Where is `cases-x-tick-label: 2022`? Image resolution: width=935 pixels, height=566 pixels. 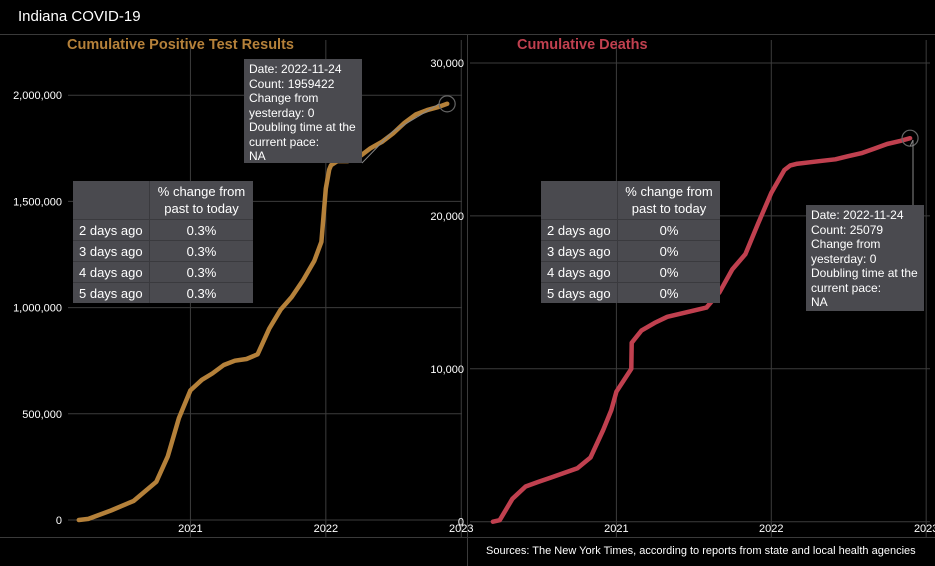 cases-x-tick-label: 2022 is located at coordinates (326, 529).